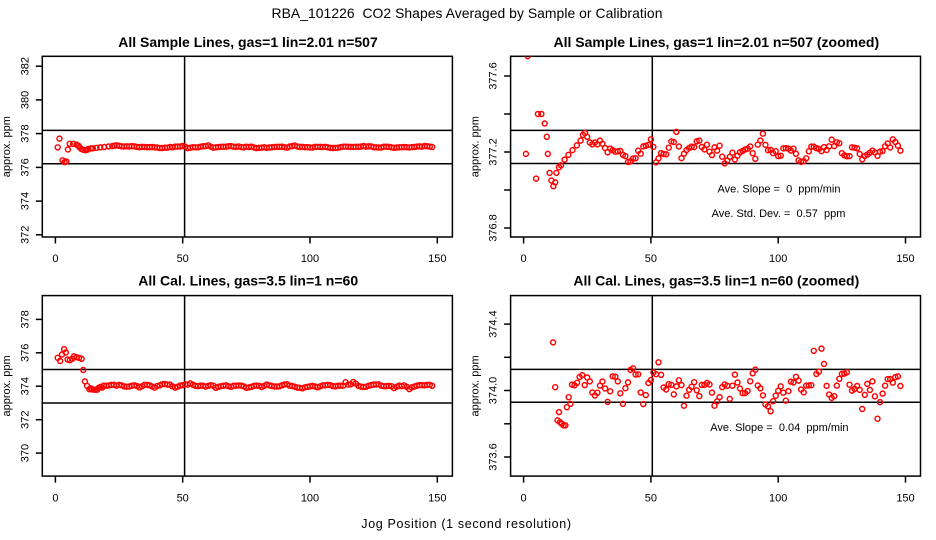 The image size is (936, 540). What do you see at coordinates (466, 524) in the screenshot?
I see `svg-text:Jog Position (1 second resolut: Jog Position (1 second resolution)` at bounding box center [466, 524].